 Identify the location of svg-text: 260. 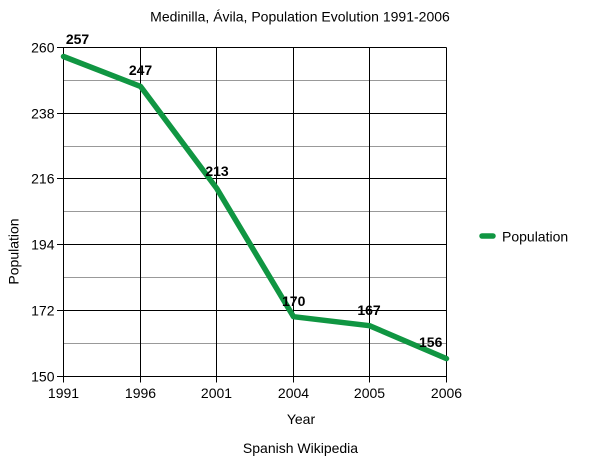
(43, 48).